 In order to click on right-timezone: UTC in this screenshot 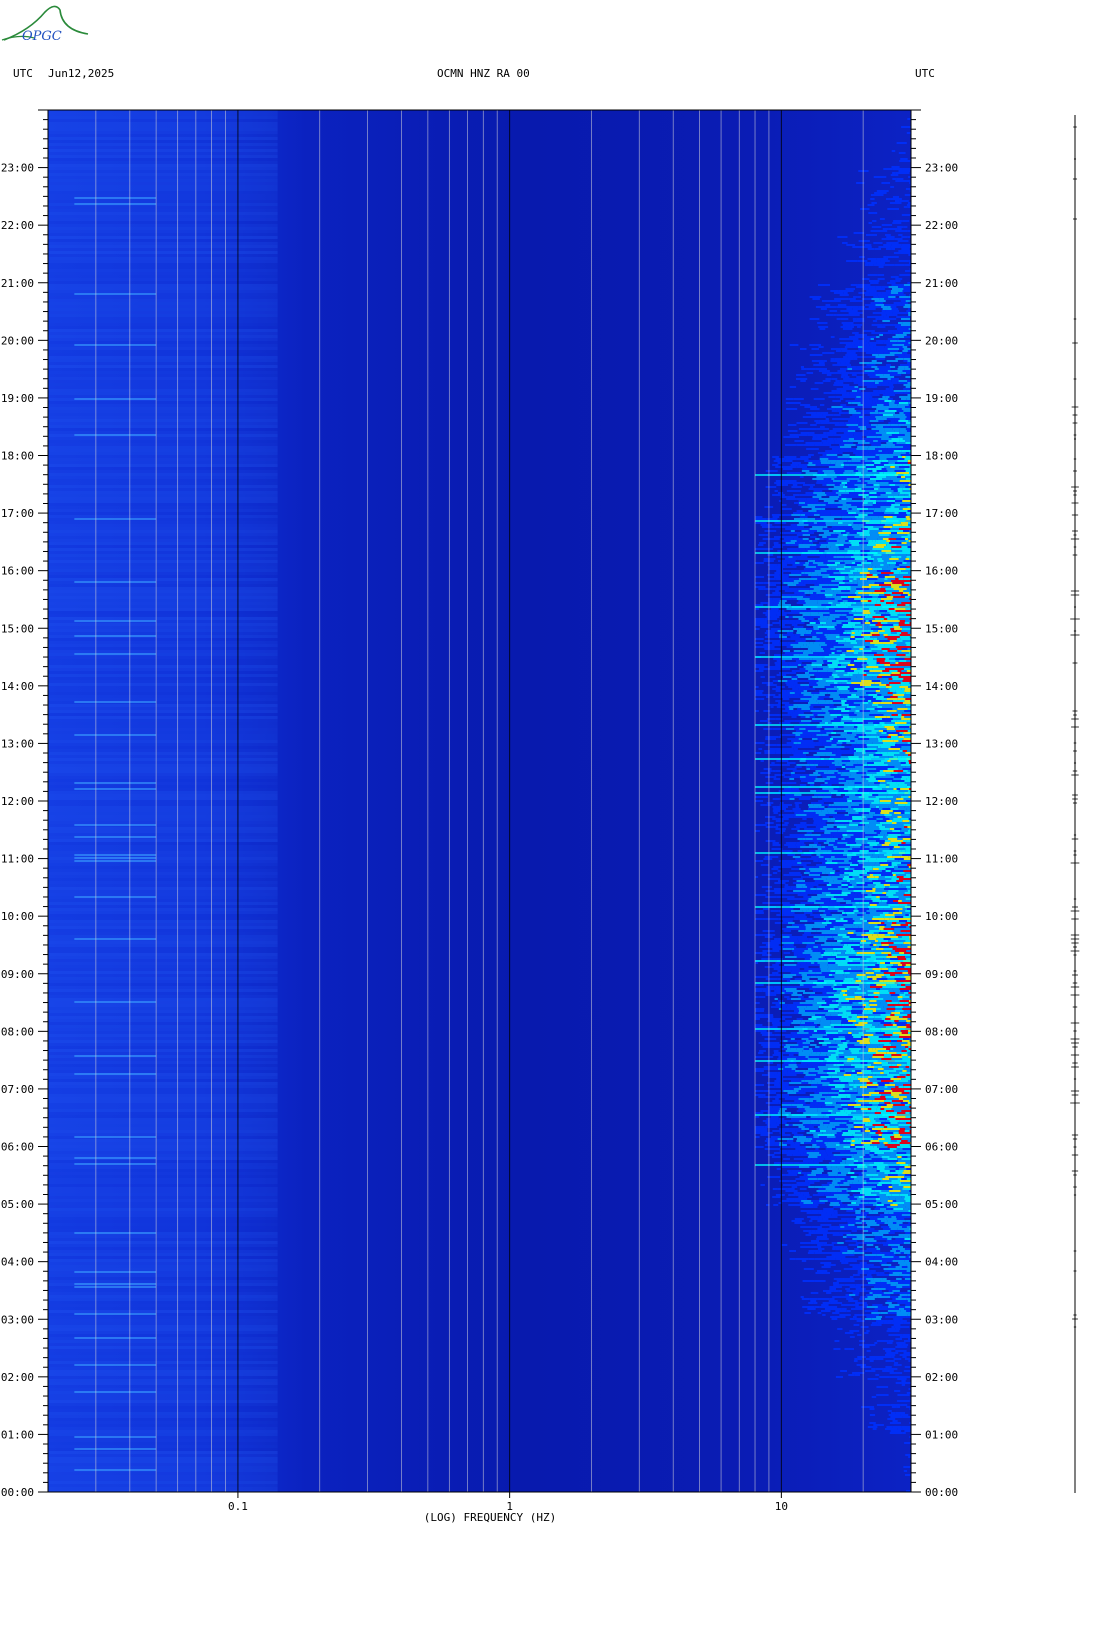, I will do `click(925, 73)`.